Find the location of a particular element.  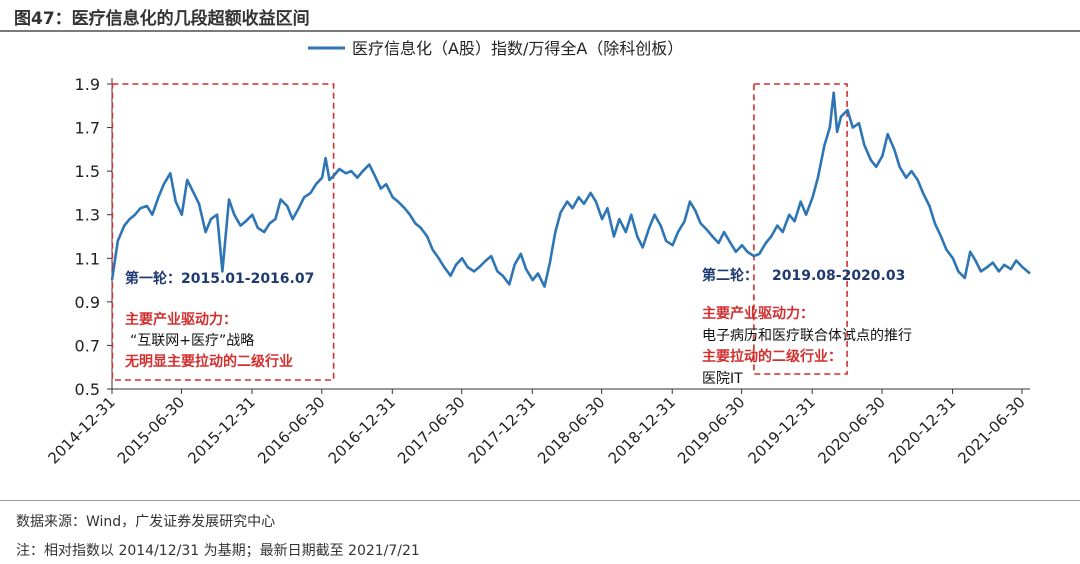

y-tick-label: 0.7 is located at coordinates (87, 345).